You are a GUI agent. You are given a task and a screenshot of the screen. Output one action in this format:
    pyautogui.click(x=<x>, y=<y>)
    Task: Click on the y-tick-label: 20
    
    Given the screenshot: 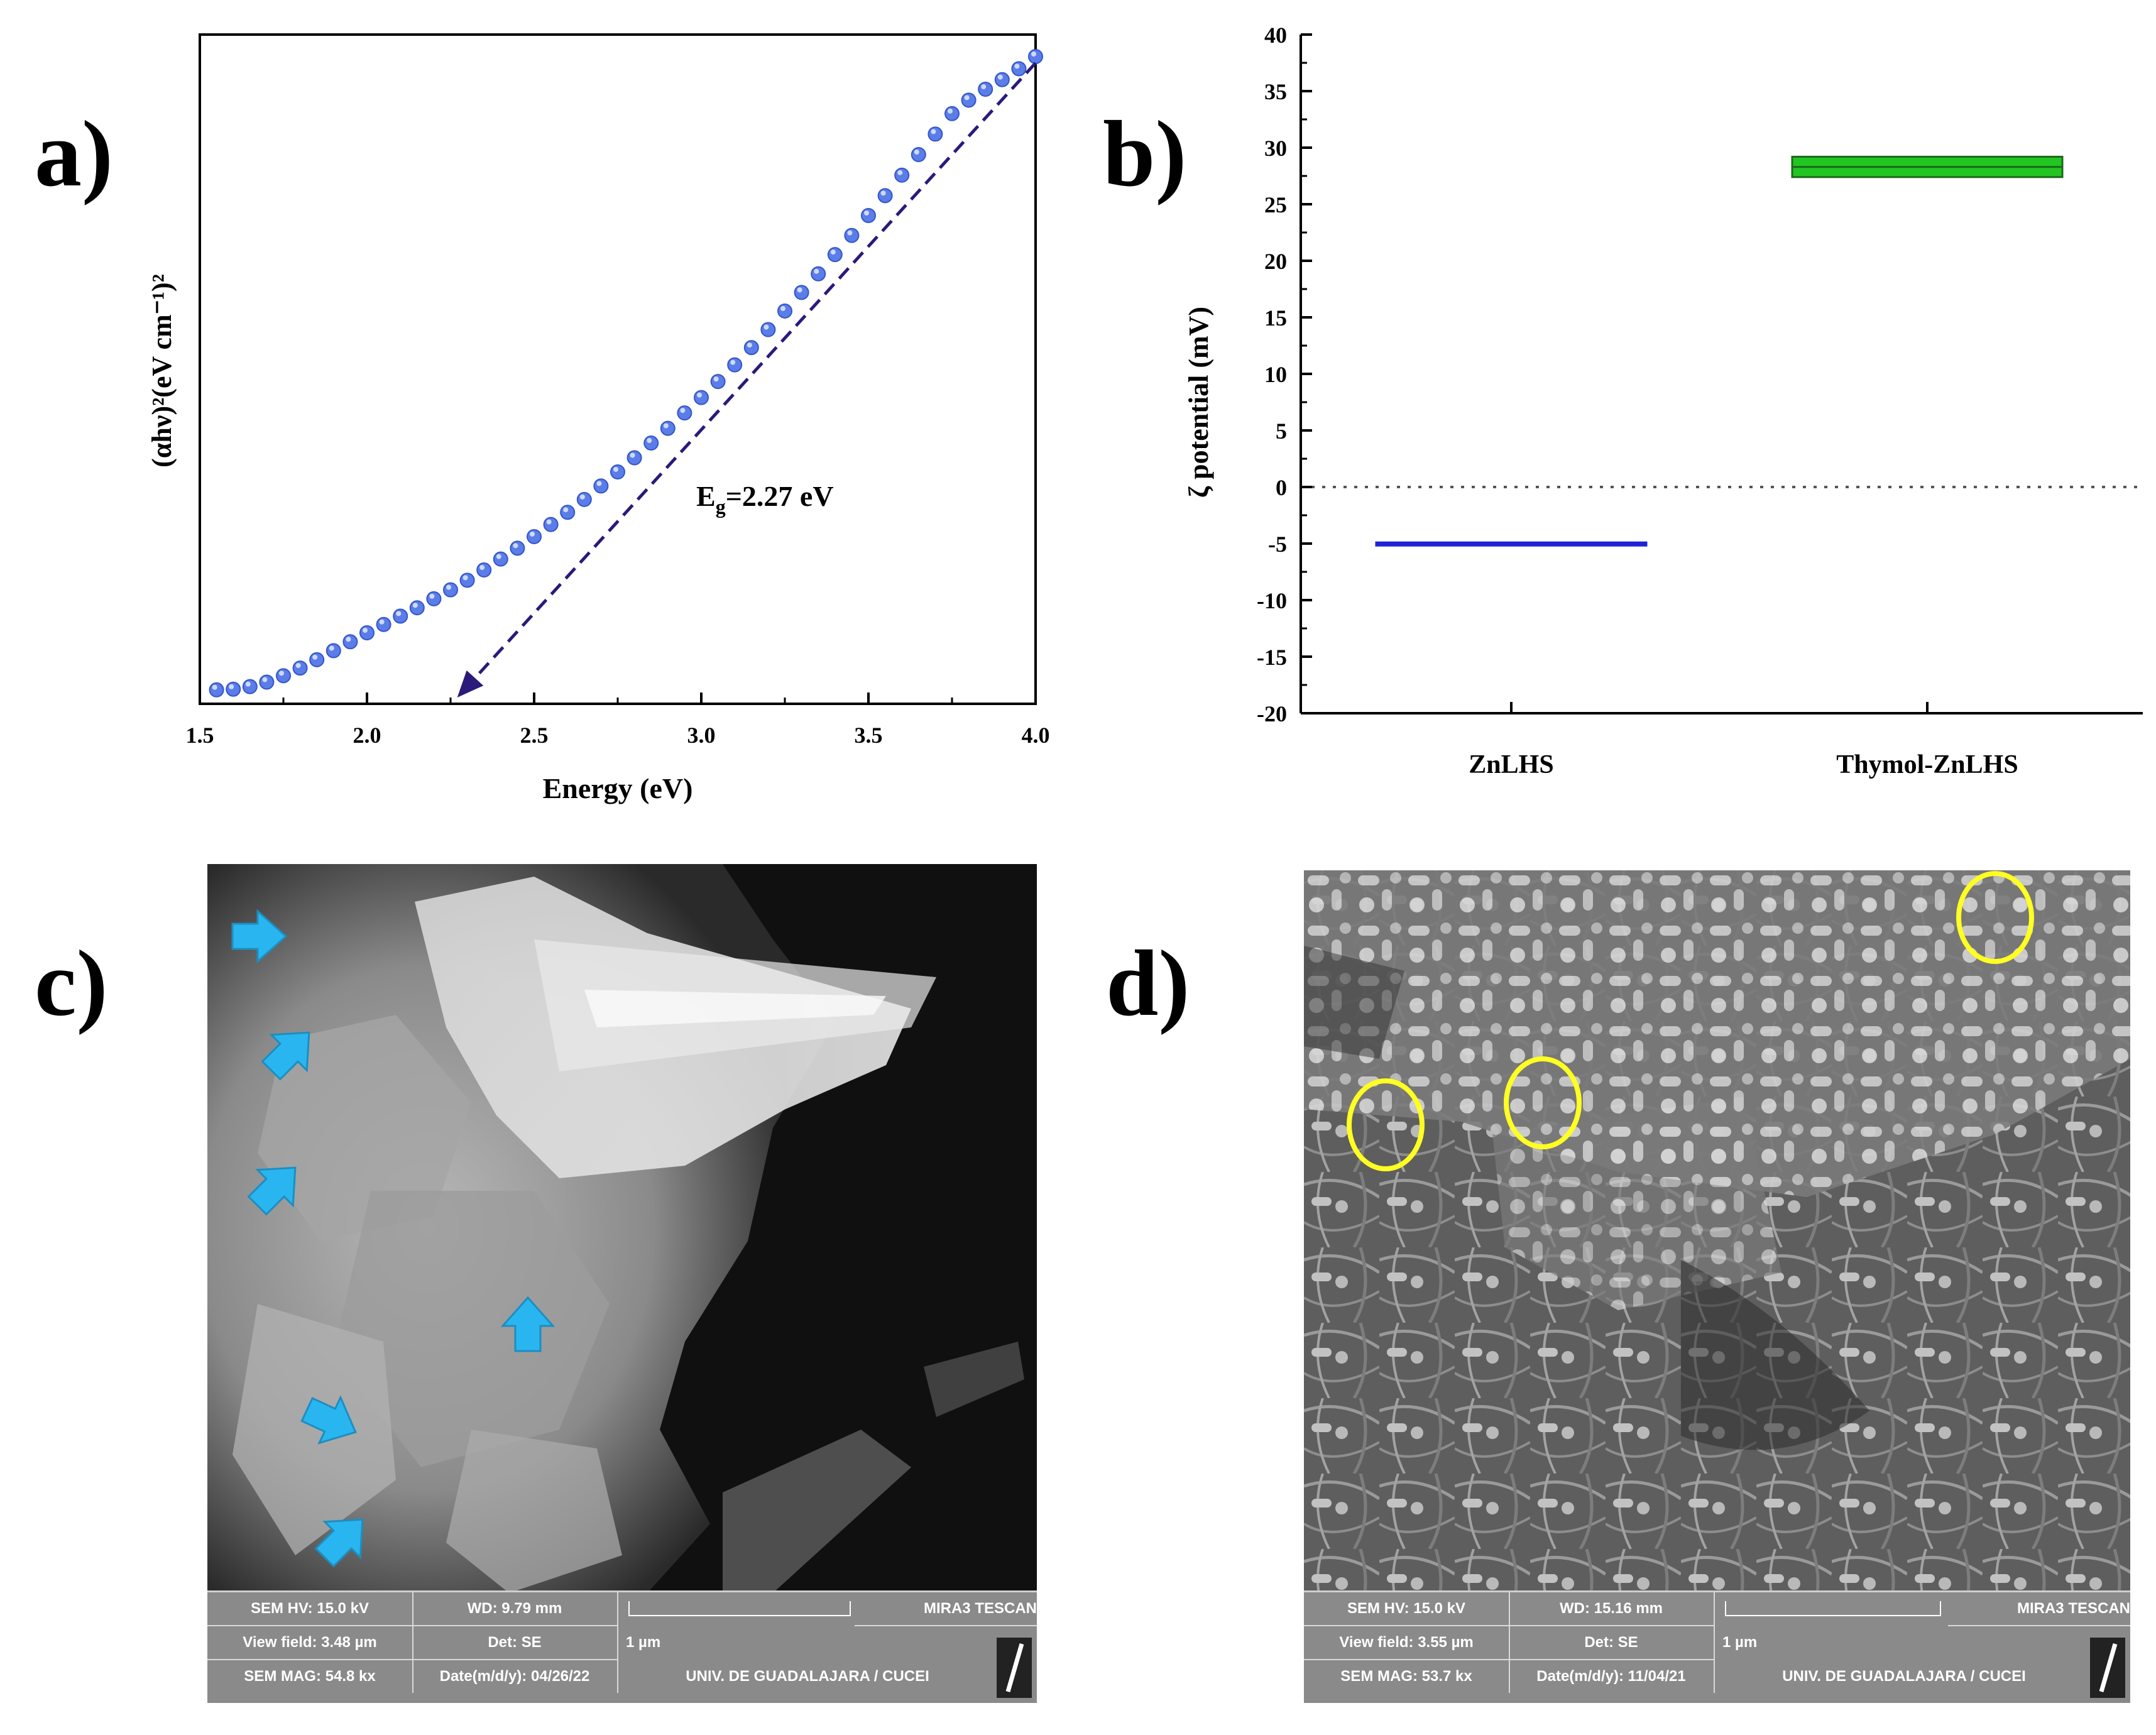 What is the action you would take?
    pyautogui.click(x=1275, y=261)
    